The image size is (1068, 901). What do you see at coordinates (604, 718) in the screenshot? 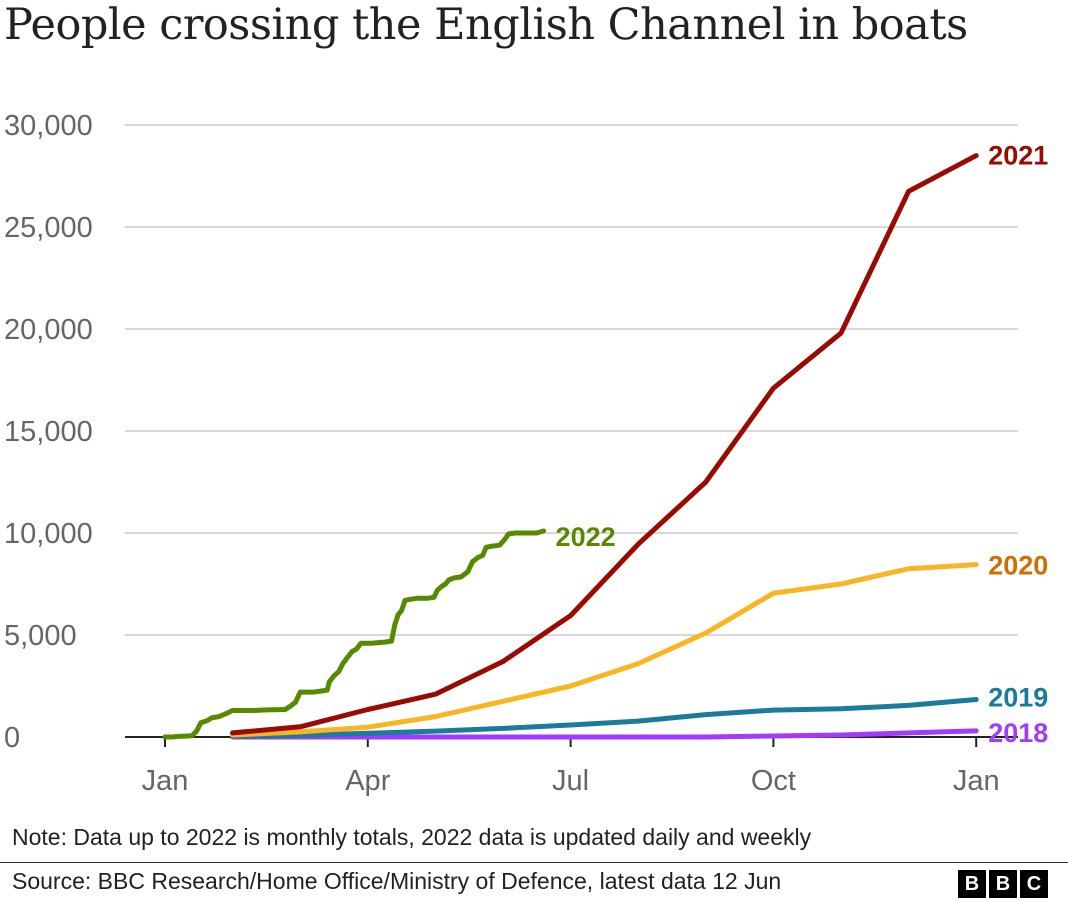
I see `series-line-2019` at bounding box center [604, 718].